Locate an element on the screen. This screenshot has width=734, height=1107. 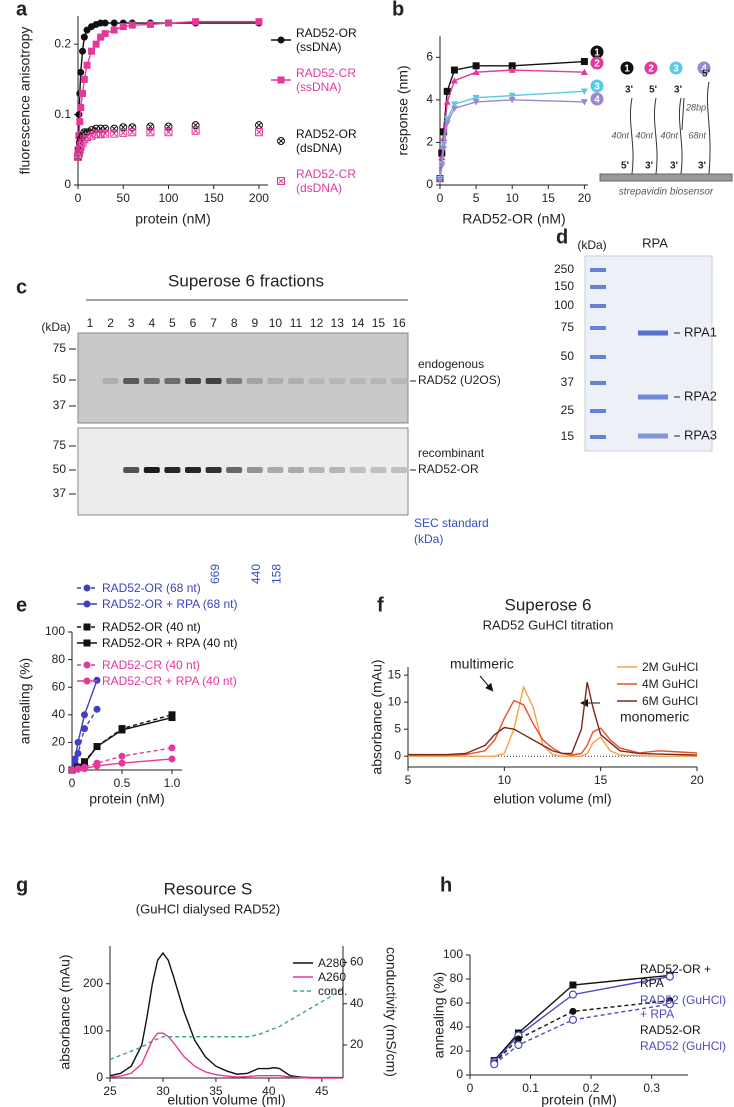
x-tick-label: 20 is located at coordinates (585, 198).